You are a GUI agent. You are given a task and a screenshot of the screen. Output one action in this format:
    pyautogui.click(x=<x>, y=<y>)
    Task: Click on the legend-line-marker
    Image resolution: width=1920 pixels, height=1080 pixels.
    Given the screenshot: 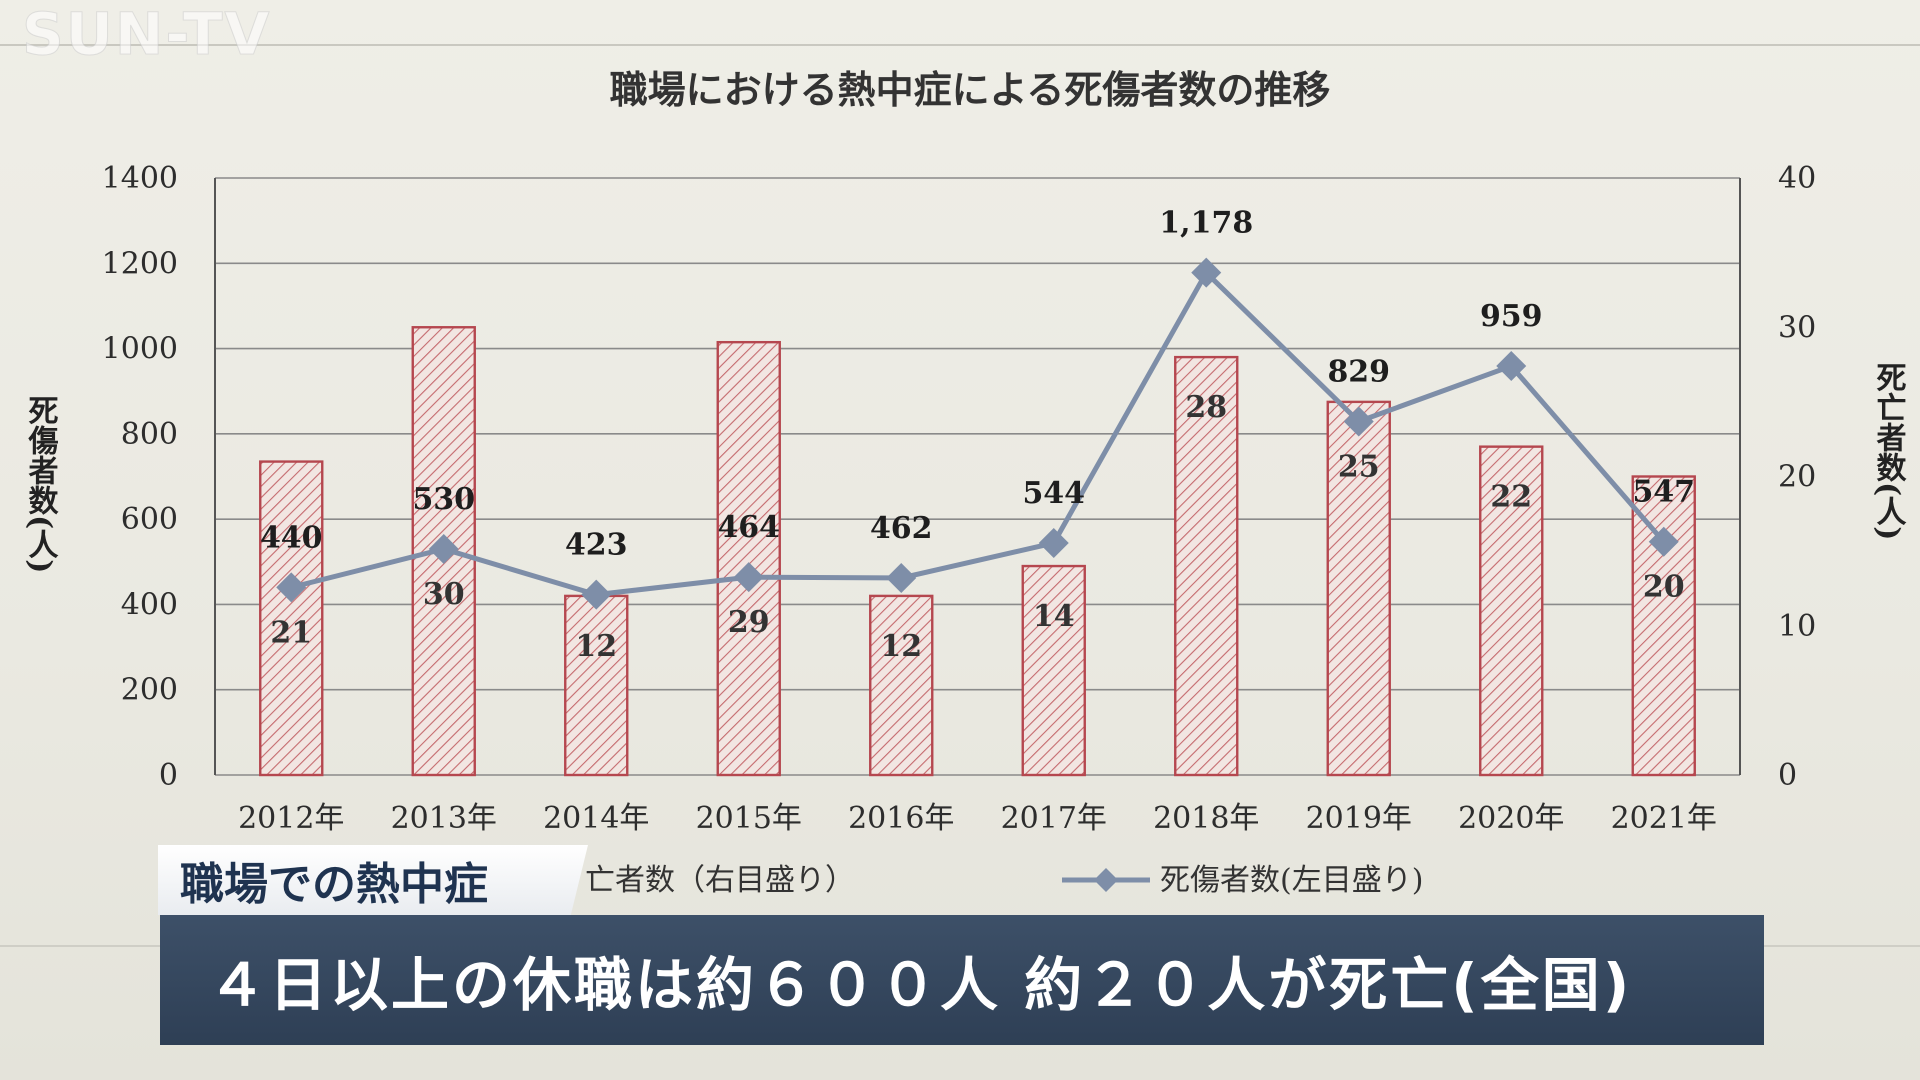 What is the action you would take?
    pyautogui.click(x=1106, y=880)
    